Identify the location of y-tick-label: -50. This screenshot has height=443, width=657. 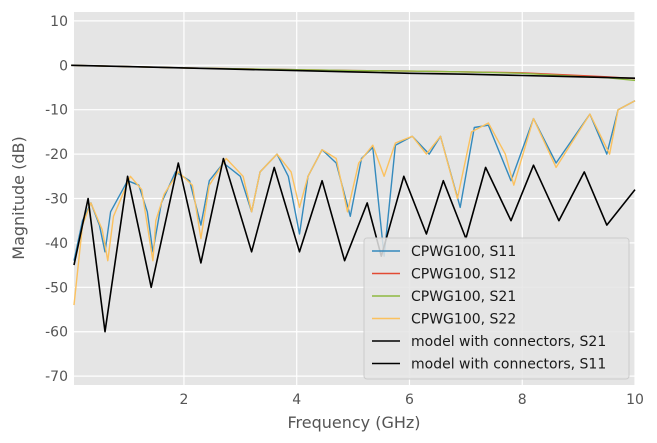
(56, 288).